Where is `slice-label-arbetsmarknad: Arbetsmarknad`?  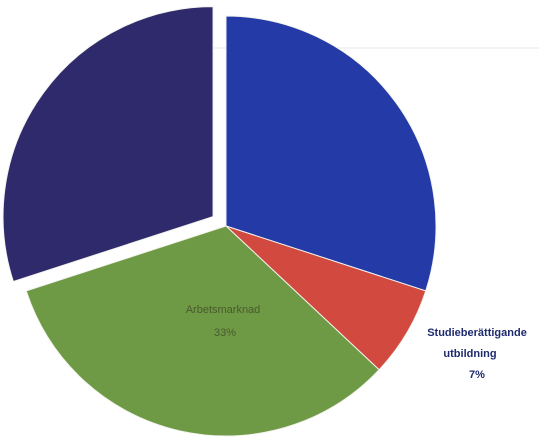
slice-label-arbetsmarknad: Arbetsmarknad is located at coordinates (223, 310).